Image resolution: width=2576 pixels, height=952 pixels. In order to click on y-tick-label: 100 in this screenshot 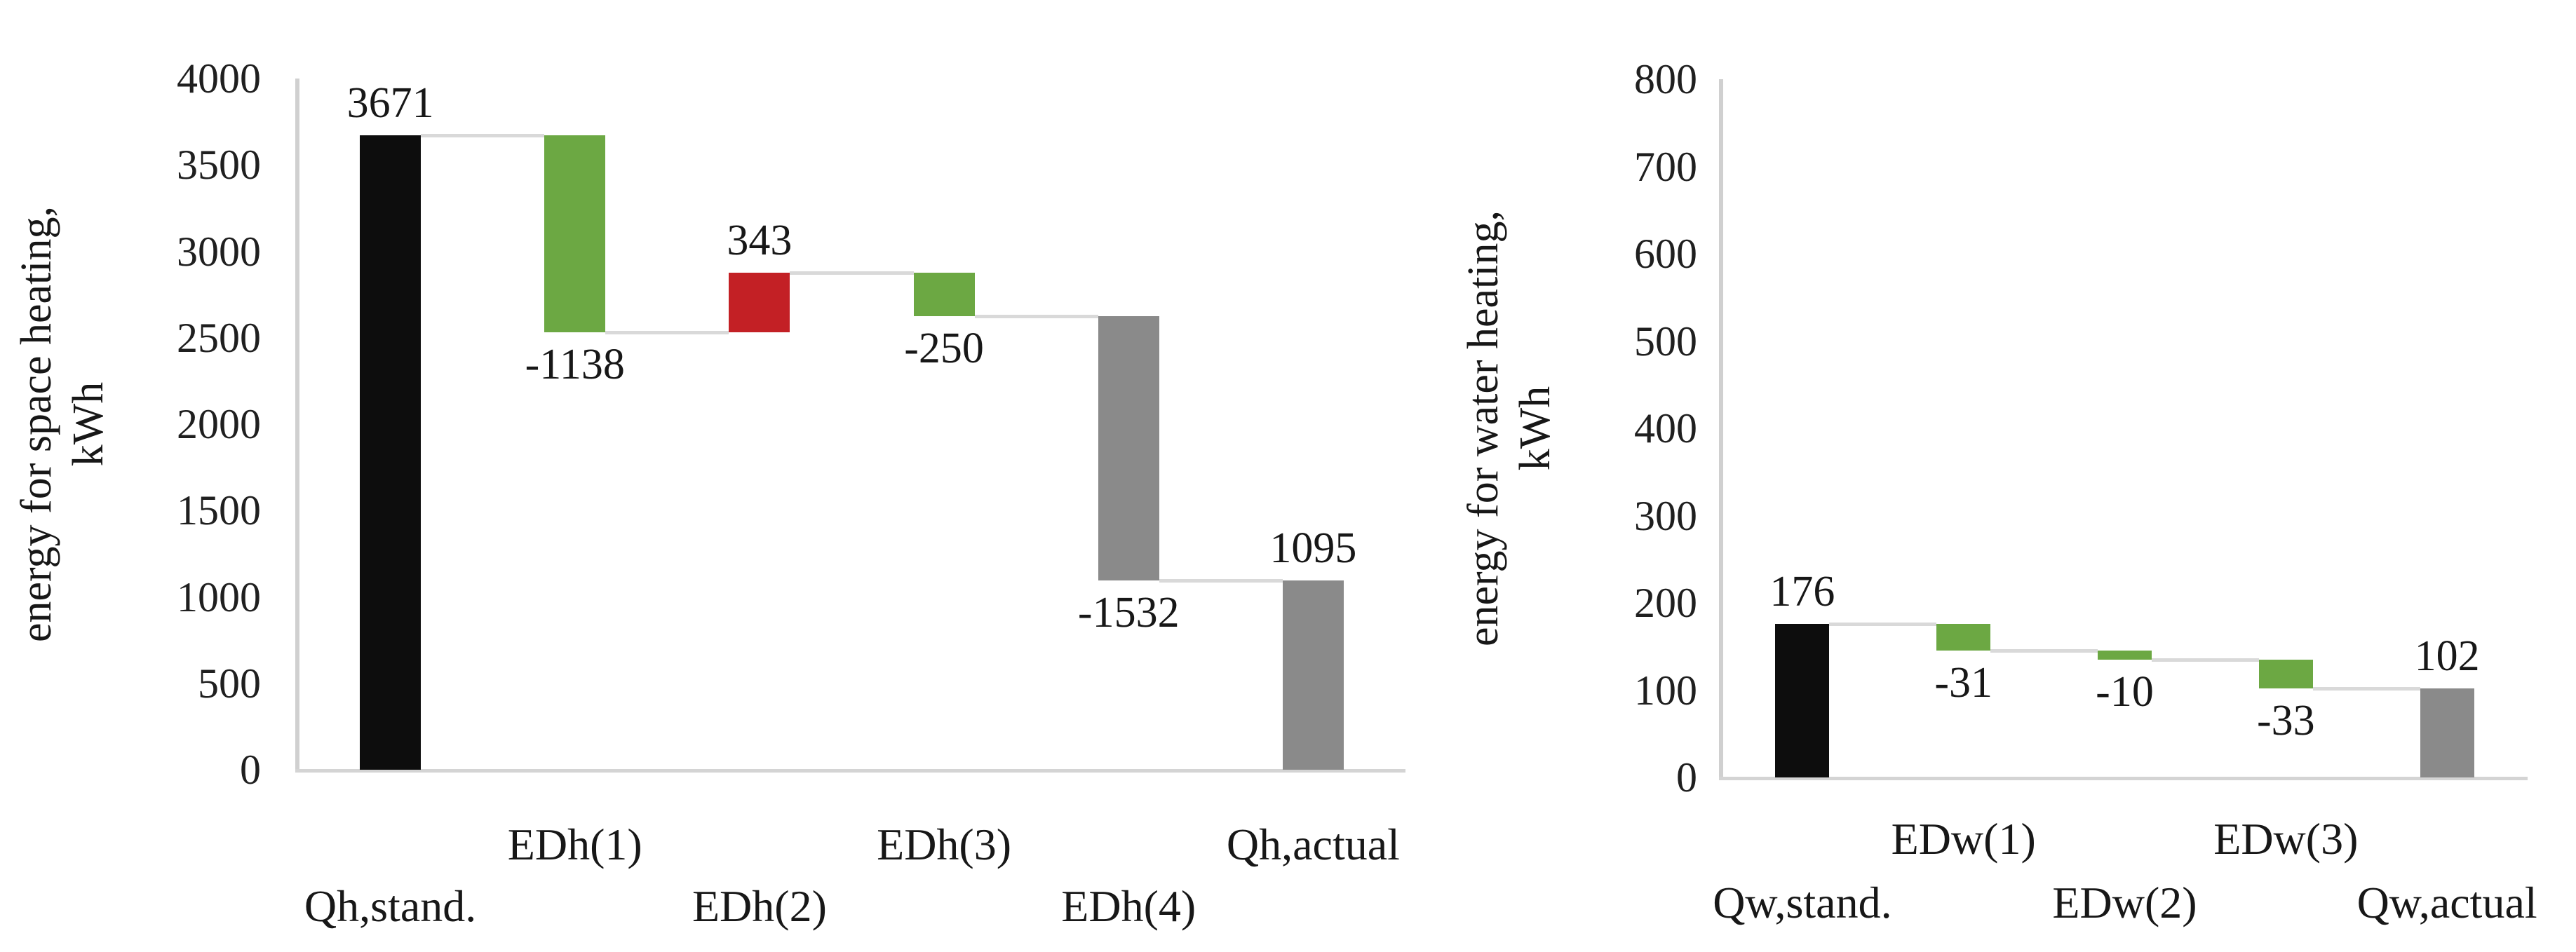, I will do `click(1665, 690)`.